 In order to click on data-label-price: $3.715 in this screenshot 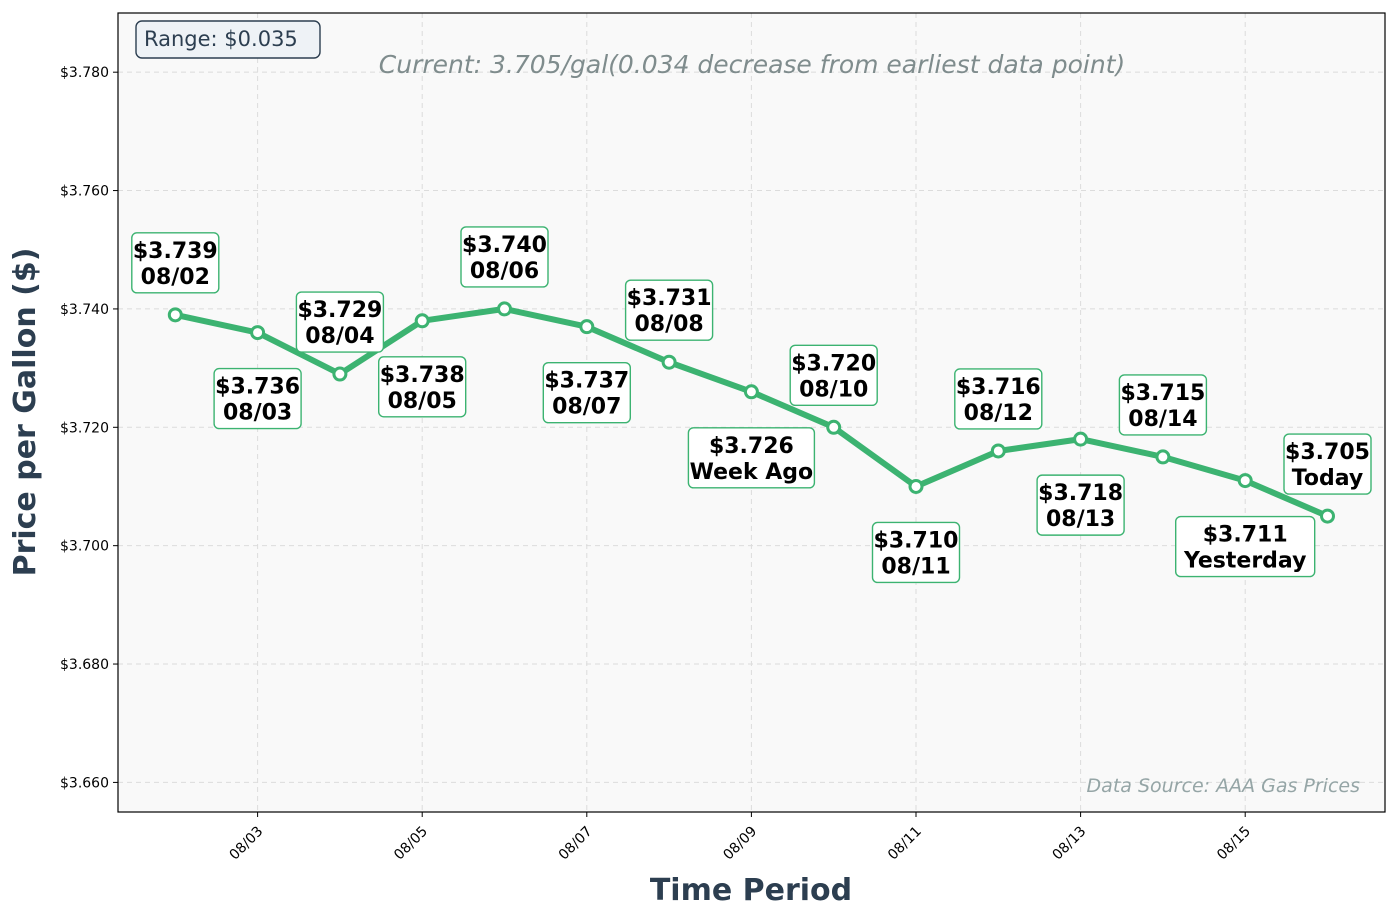, I will do `click(1162, 393)`.